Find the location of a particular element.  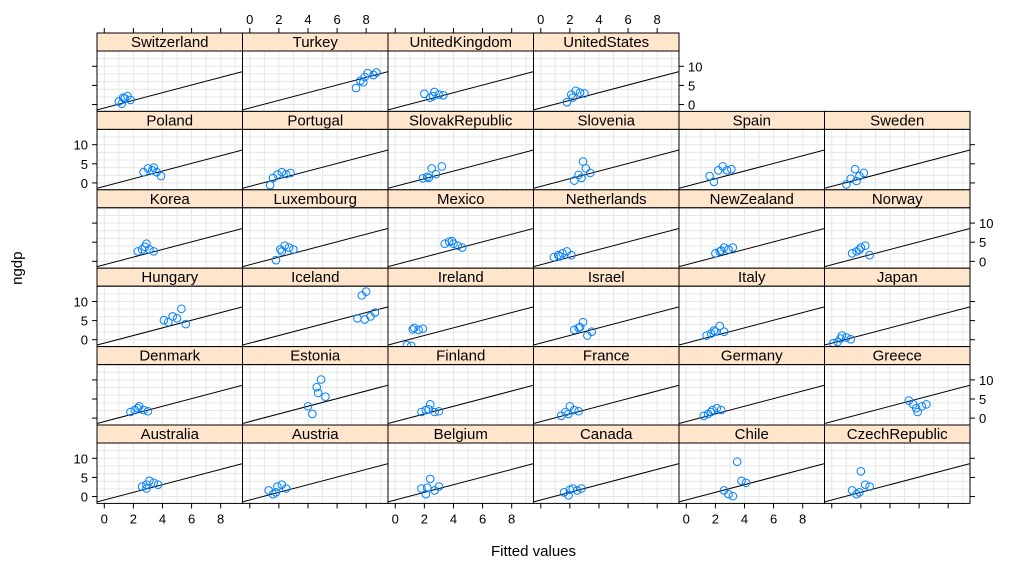

strip-label: Netherlands is located at coordinates (606, 199).